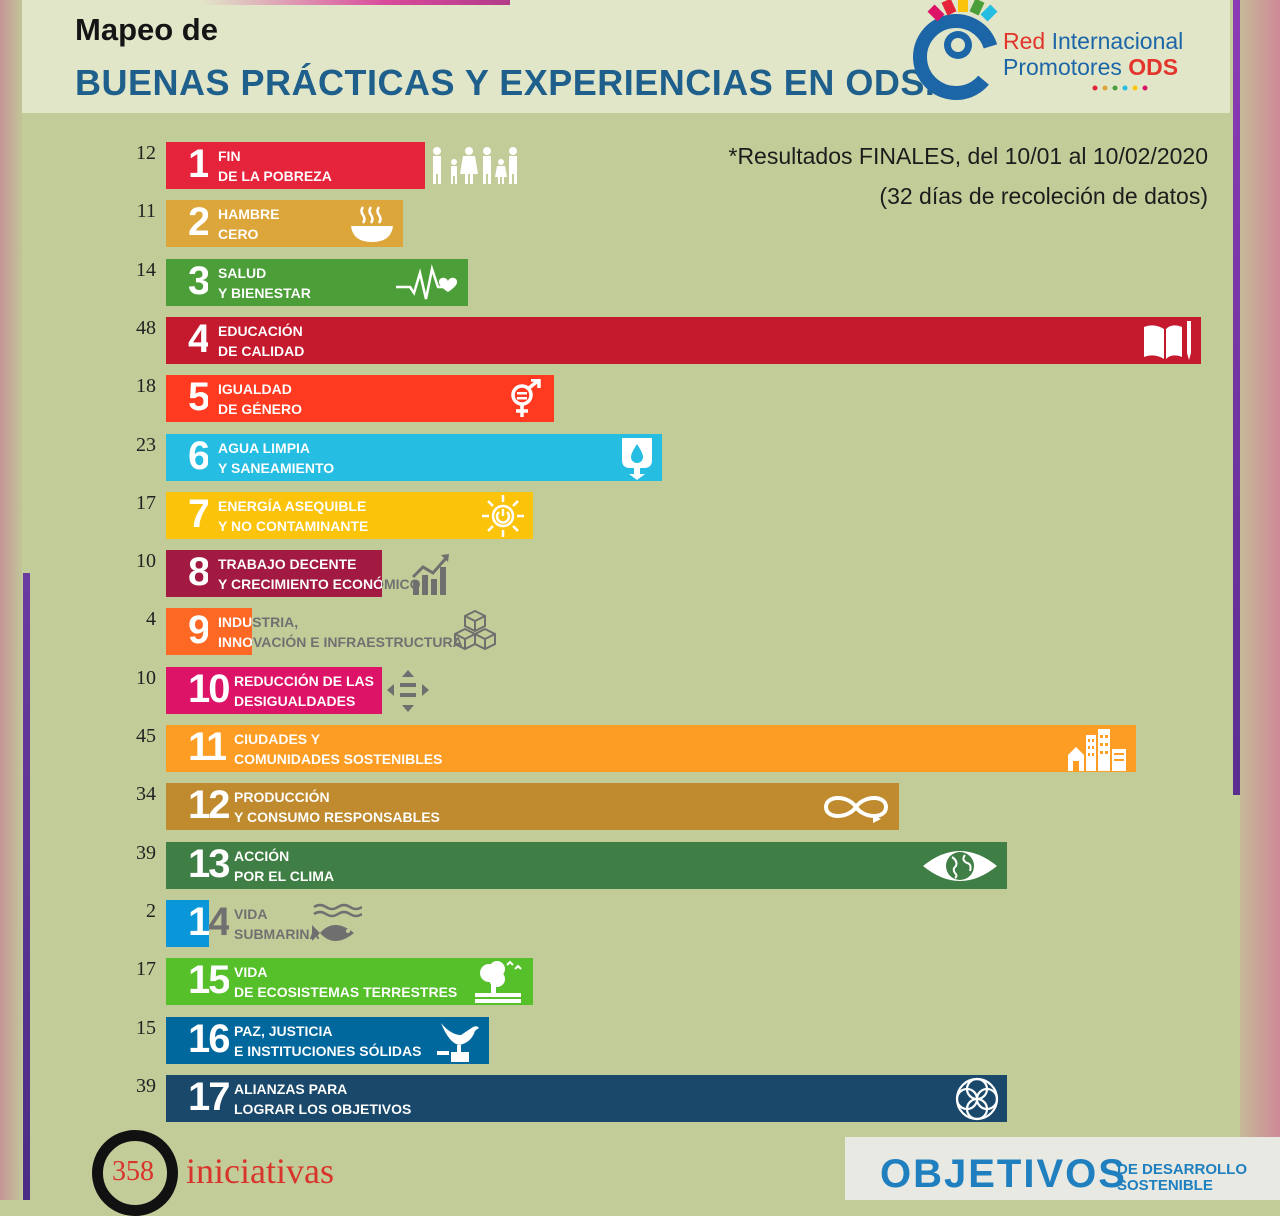  Describe the element at coordinates (199, 631) in the screenshot. I see `bar-number-9: 9` at that location.